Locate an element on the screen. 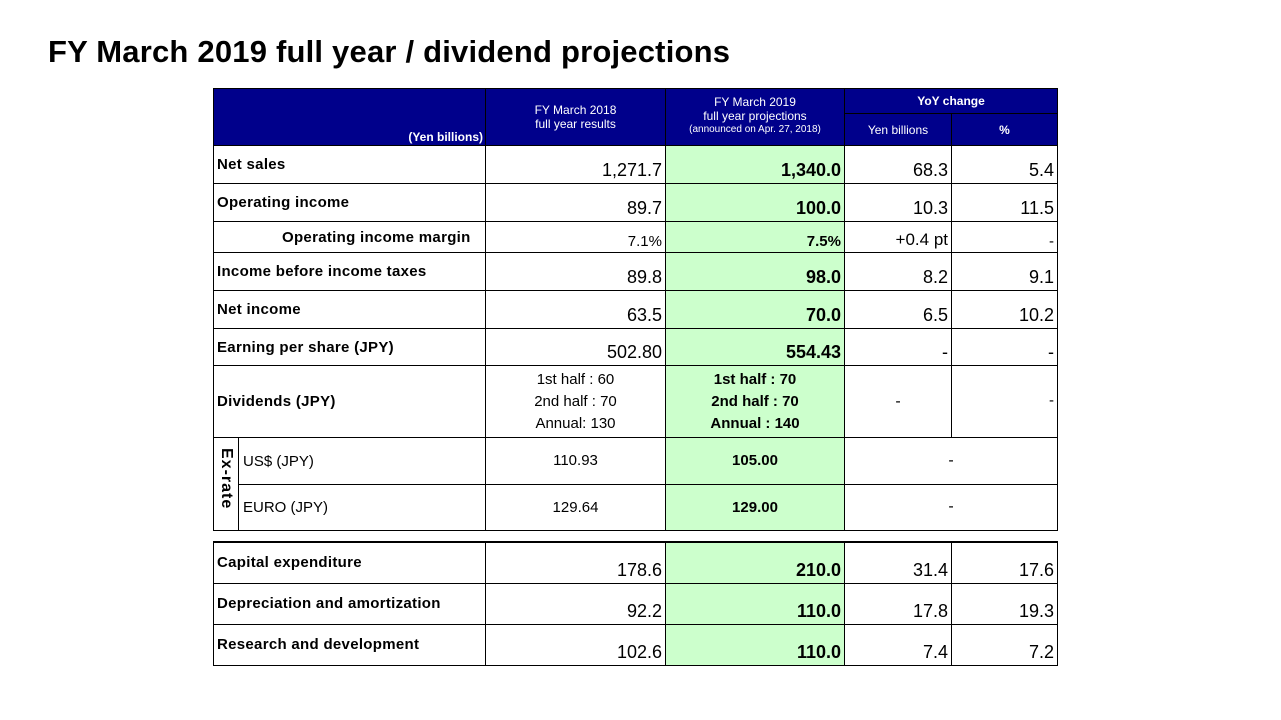 The width and height of the screenshot is (1281, 720). row-operating-income: Operating income 89.7 100.0 10.3 11.5 is located at coordinates (635, 202).